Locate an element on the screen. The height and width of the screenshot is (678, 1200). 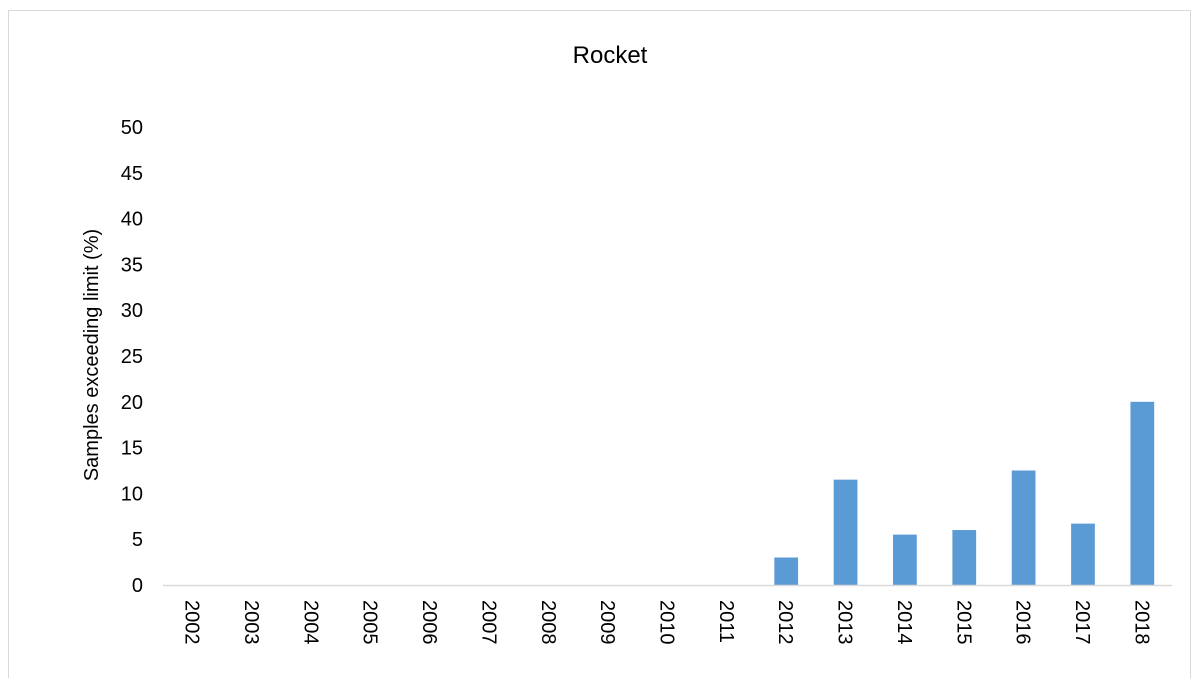
bar-2014 is located at coordinates (905, 559).